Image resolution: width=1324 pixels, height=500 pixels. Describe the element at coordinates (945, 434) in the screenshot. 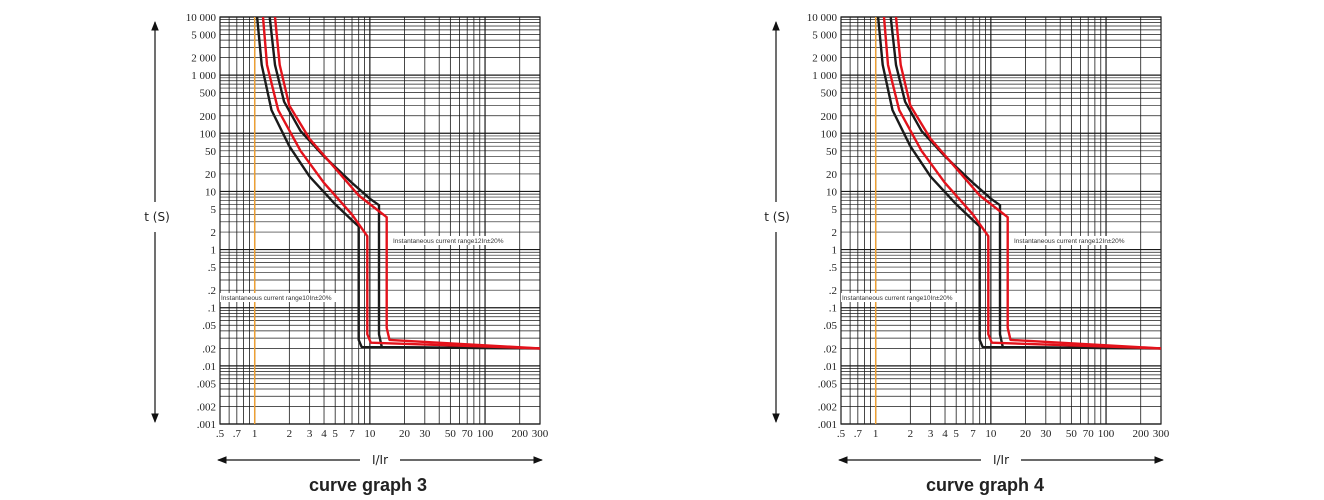

I see `x-tick-label: 4` at that location.